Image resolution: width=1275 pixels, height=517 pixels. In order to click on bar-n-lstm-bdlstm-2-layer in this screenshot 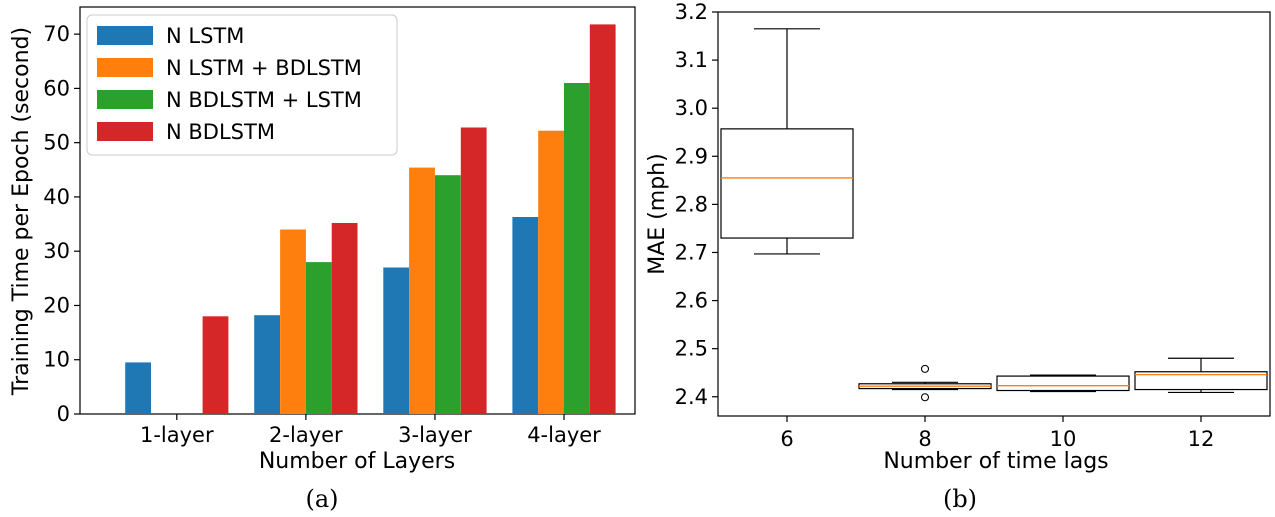, I will do `click(293, 321)`.